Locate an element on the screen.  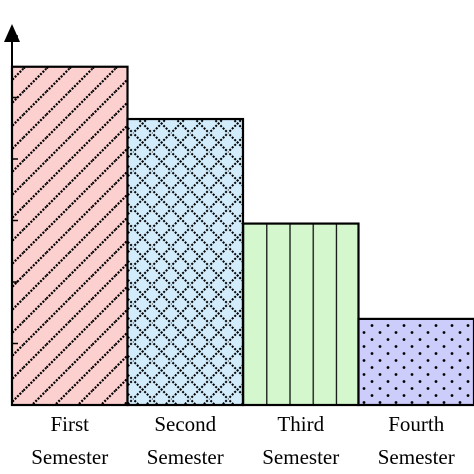
x-tick-label: Fourth is located at coordinates (416, 424).